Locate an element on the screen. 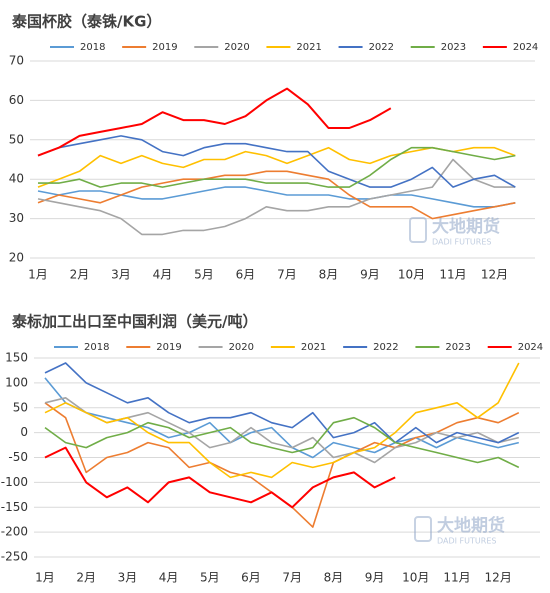 Image resolution: width=550 pixels, height=593 pixels. y-tick-label: 30 is located at coordinates (16, 218).